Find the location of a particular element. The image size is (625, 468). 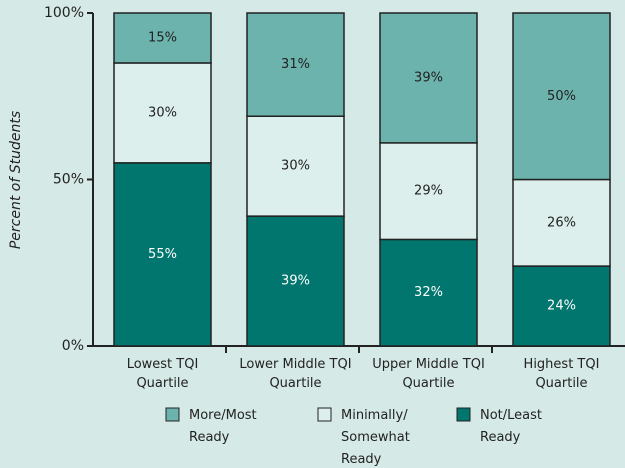

data-label: 29% is located at coordinates (428, 191).